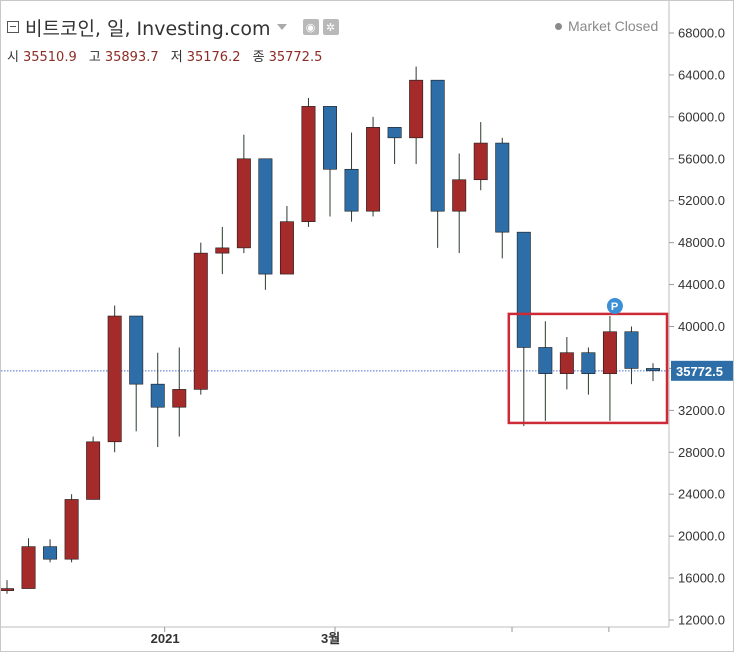  I want to click on market-status-text: Market Closed, so click(613, 26).